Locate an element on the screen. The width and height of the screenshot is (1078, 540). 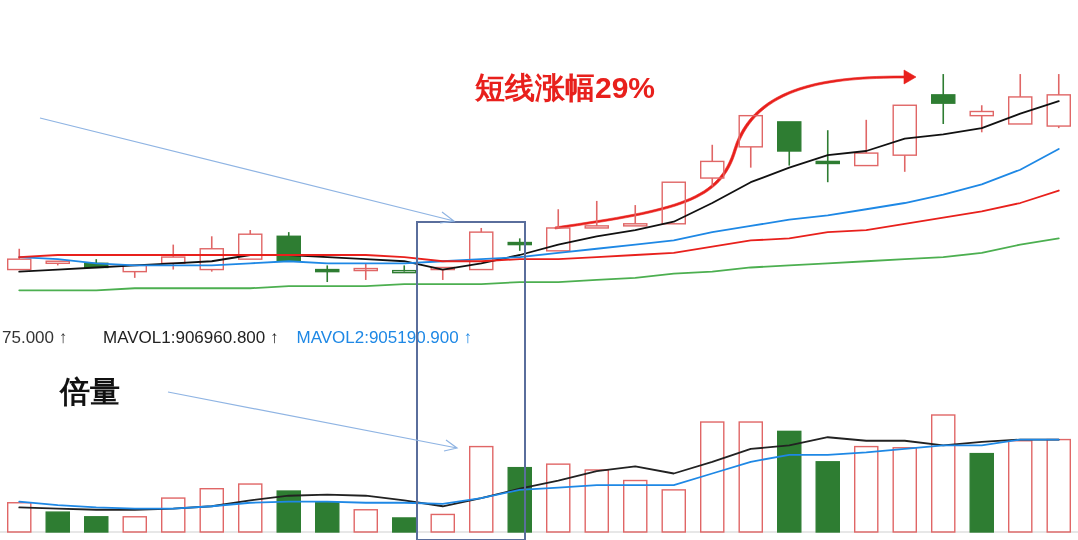
text: 倍量 is located at coordinates (89, 391).